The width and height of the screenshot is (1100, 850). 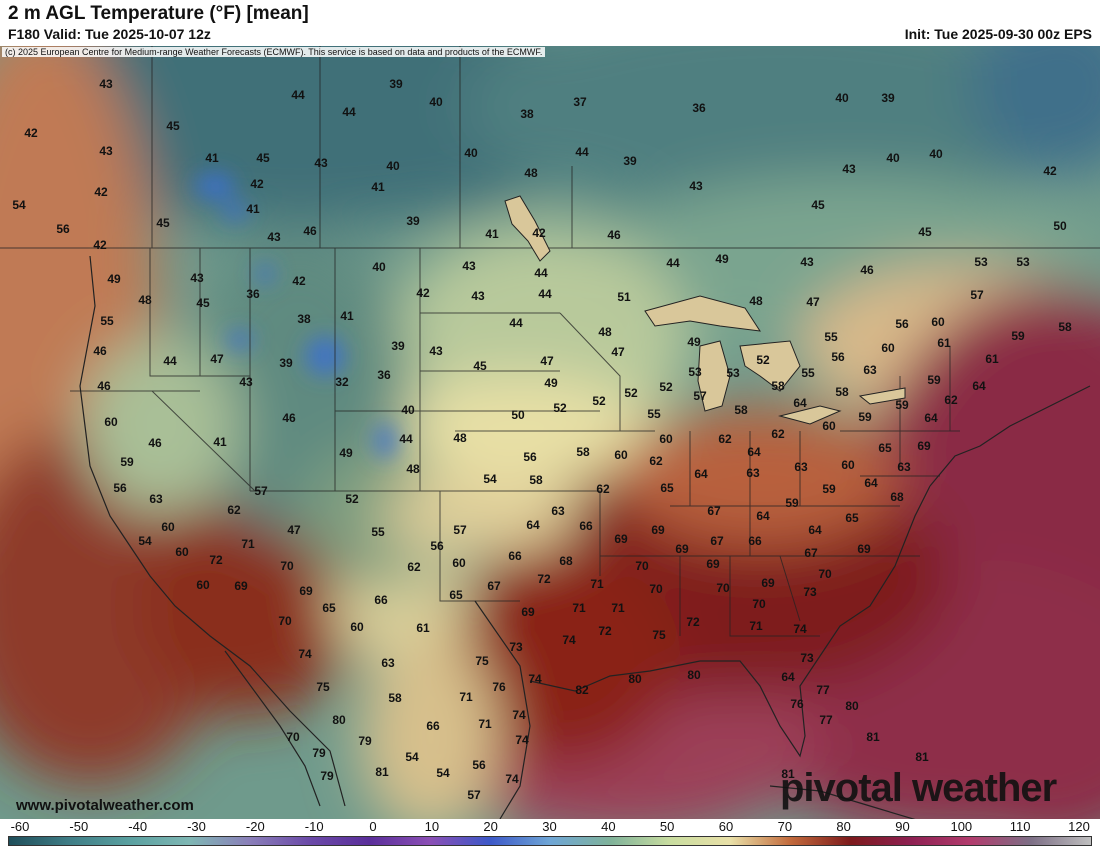 I want to click on cold-spots, so click(x=296, y=315).